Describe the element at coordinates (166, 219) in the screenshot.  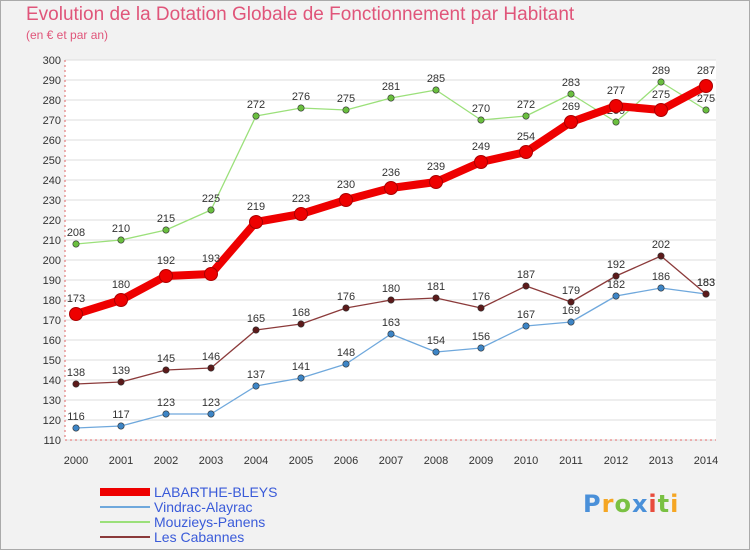
I see `data-label: 215` at that location.